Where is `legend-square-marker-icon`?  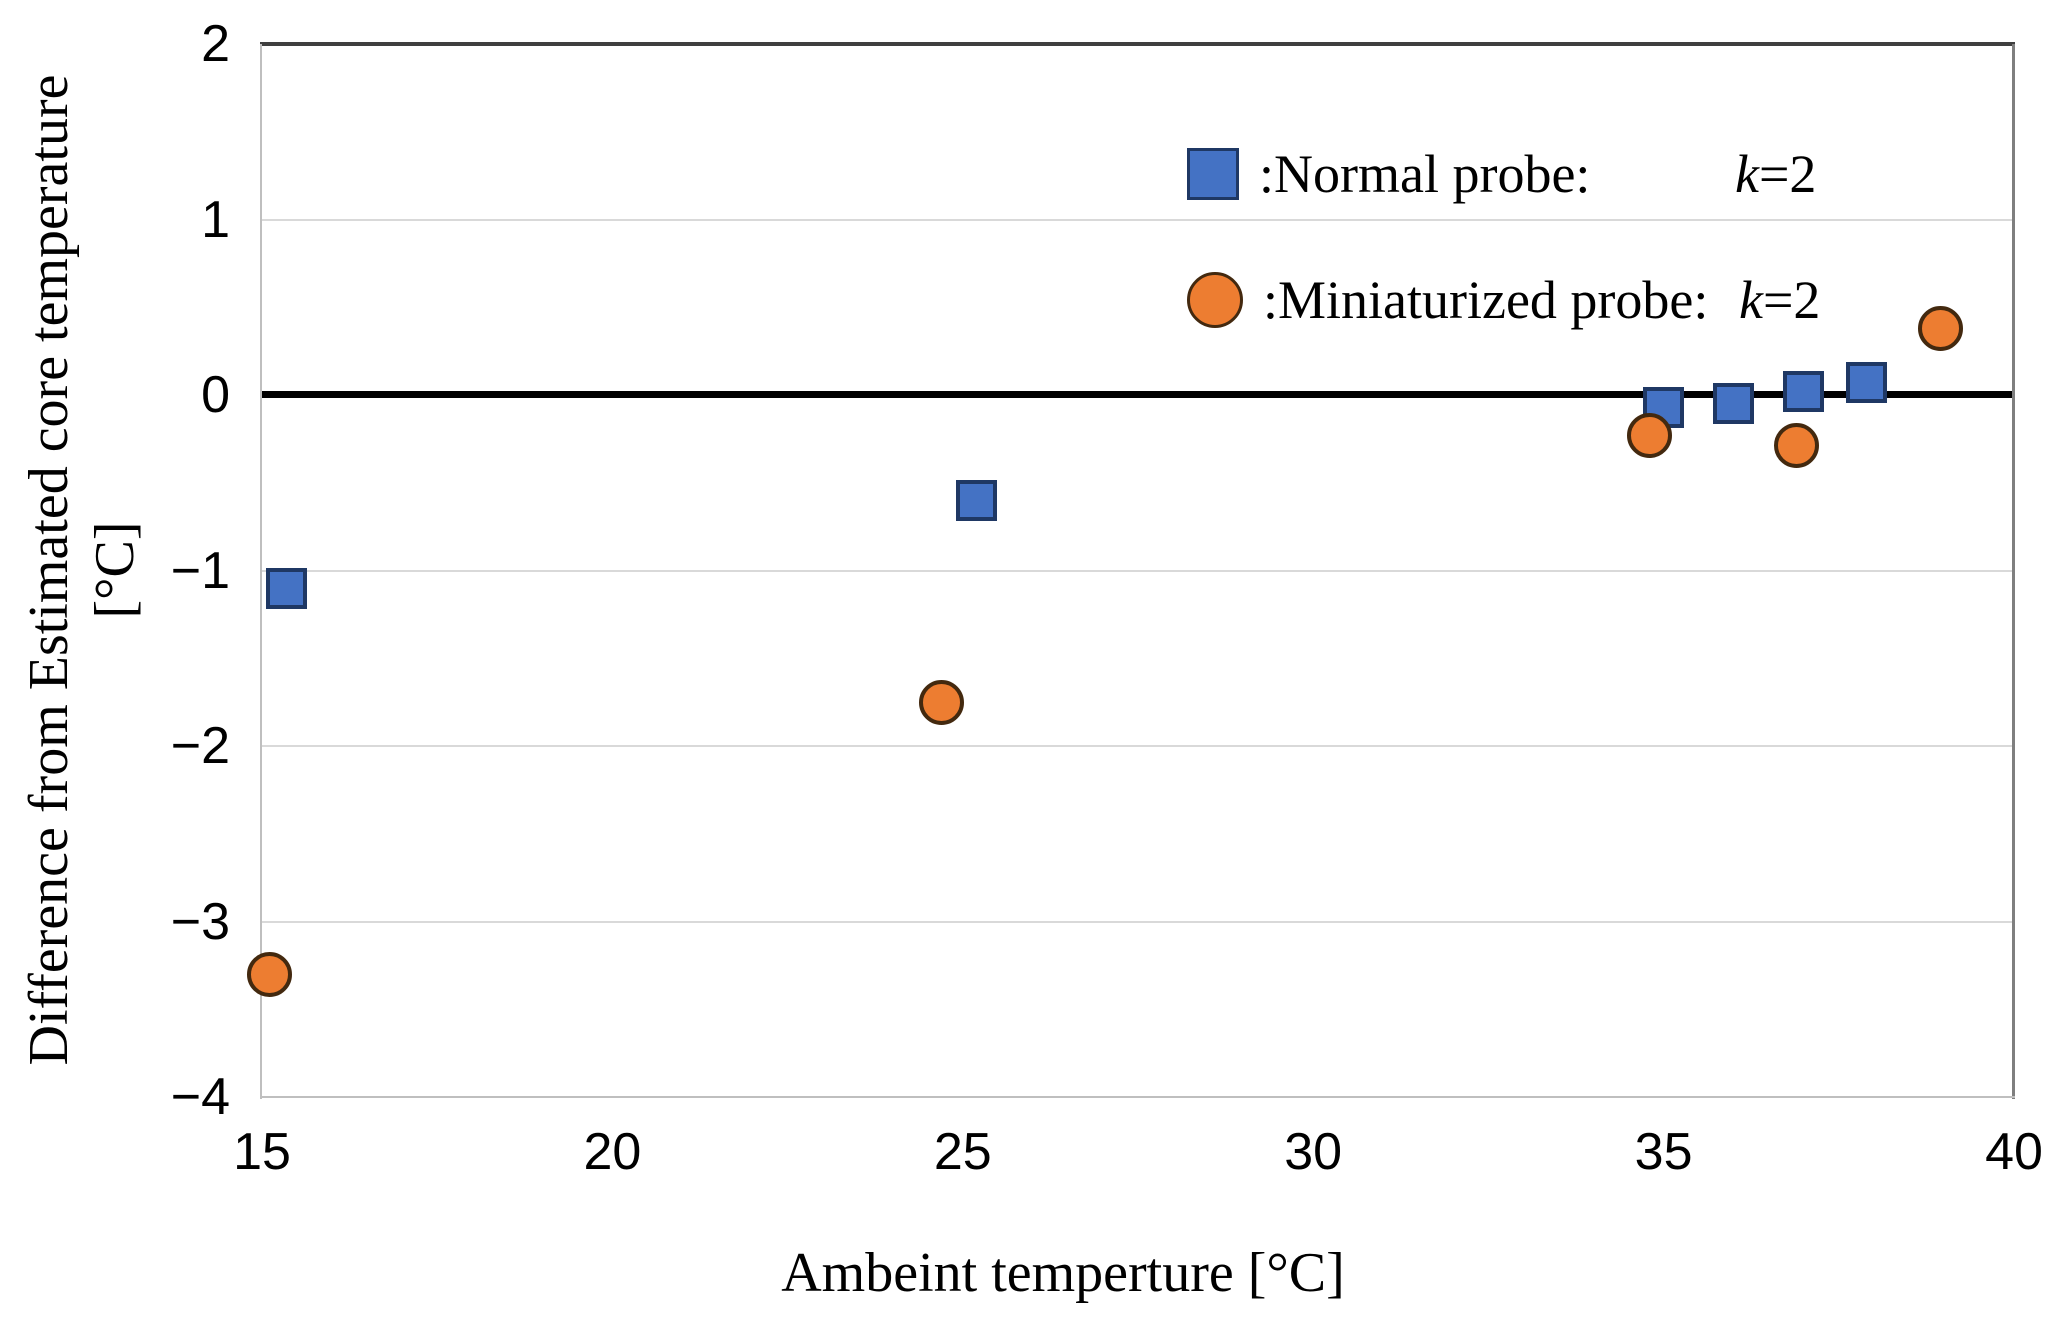
legend-square-marker-icon is located at coordinates (1213, 174).